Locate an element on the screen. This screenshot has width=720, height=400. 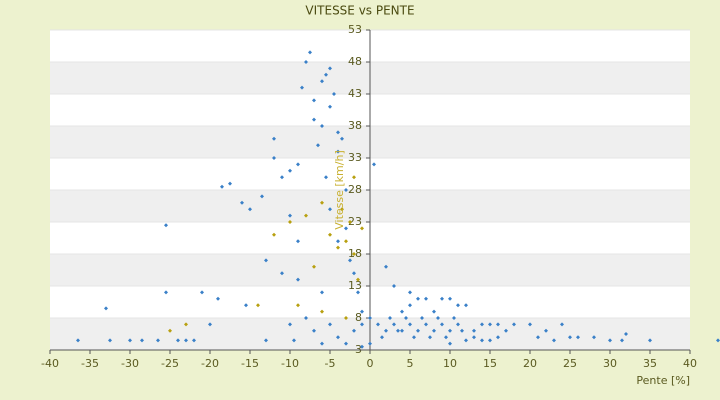
x-tick-label: 15 is located at coordinates (490, 363).